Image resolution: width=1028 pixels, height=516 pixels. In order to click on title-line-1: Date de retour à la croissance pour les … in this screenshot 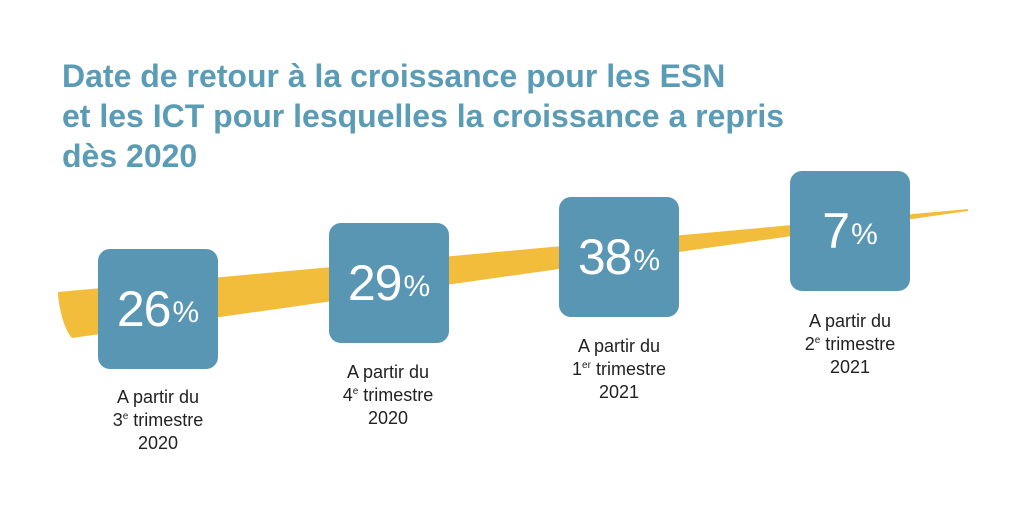, I will do `click(394, 76)`.